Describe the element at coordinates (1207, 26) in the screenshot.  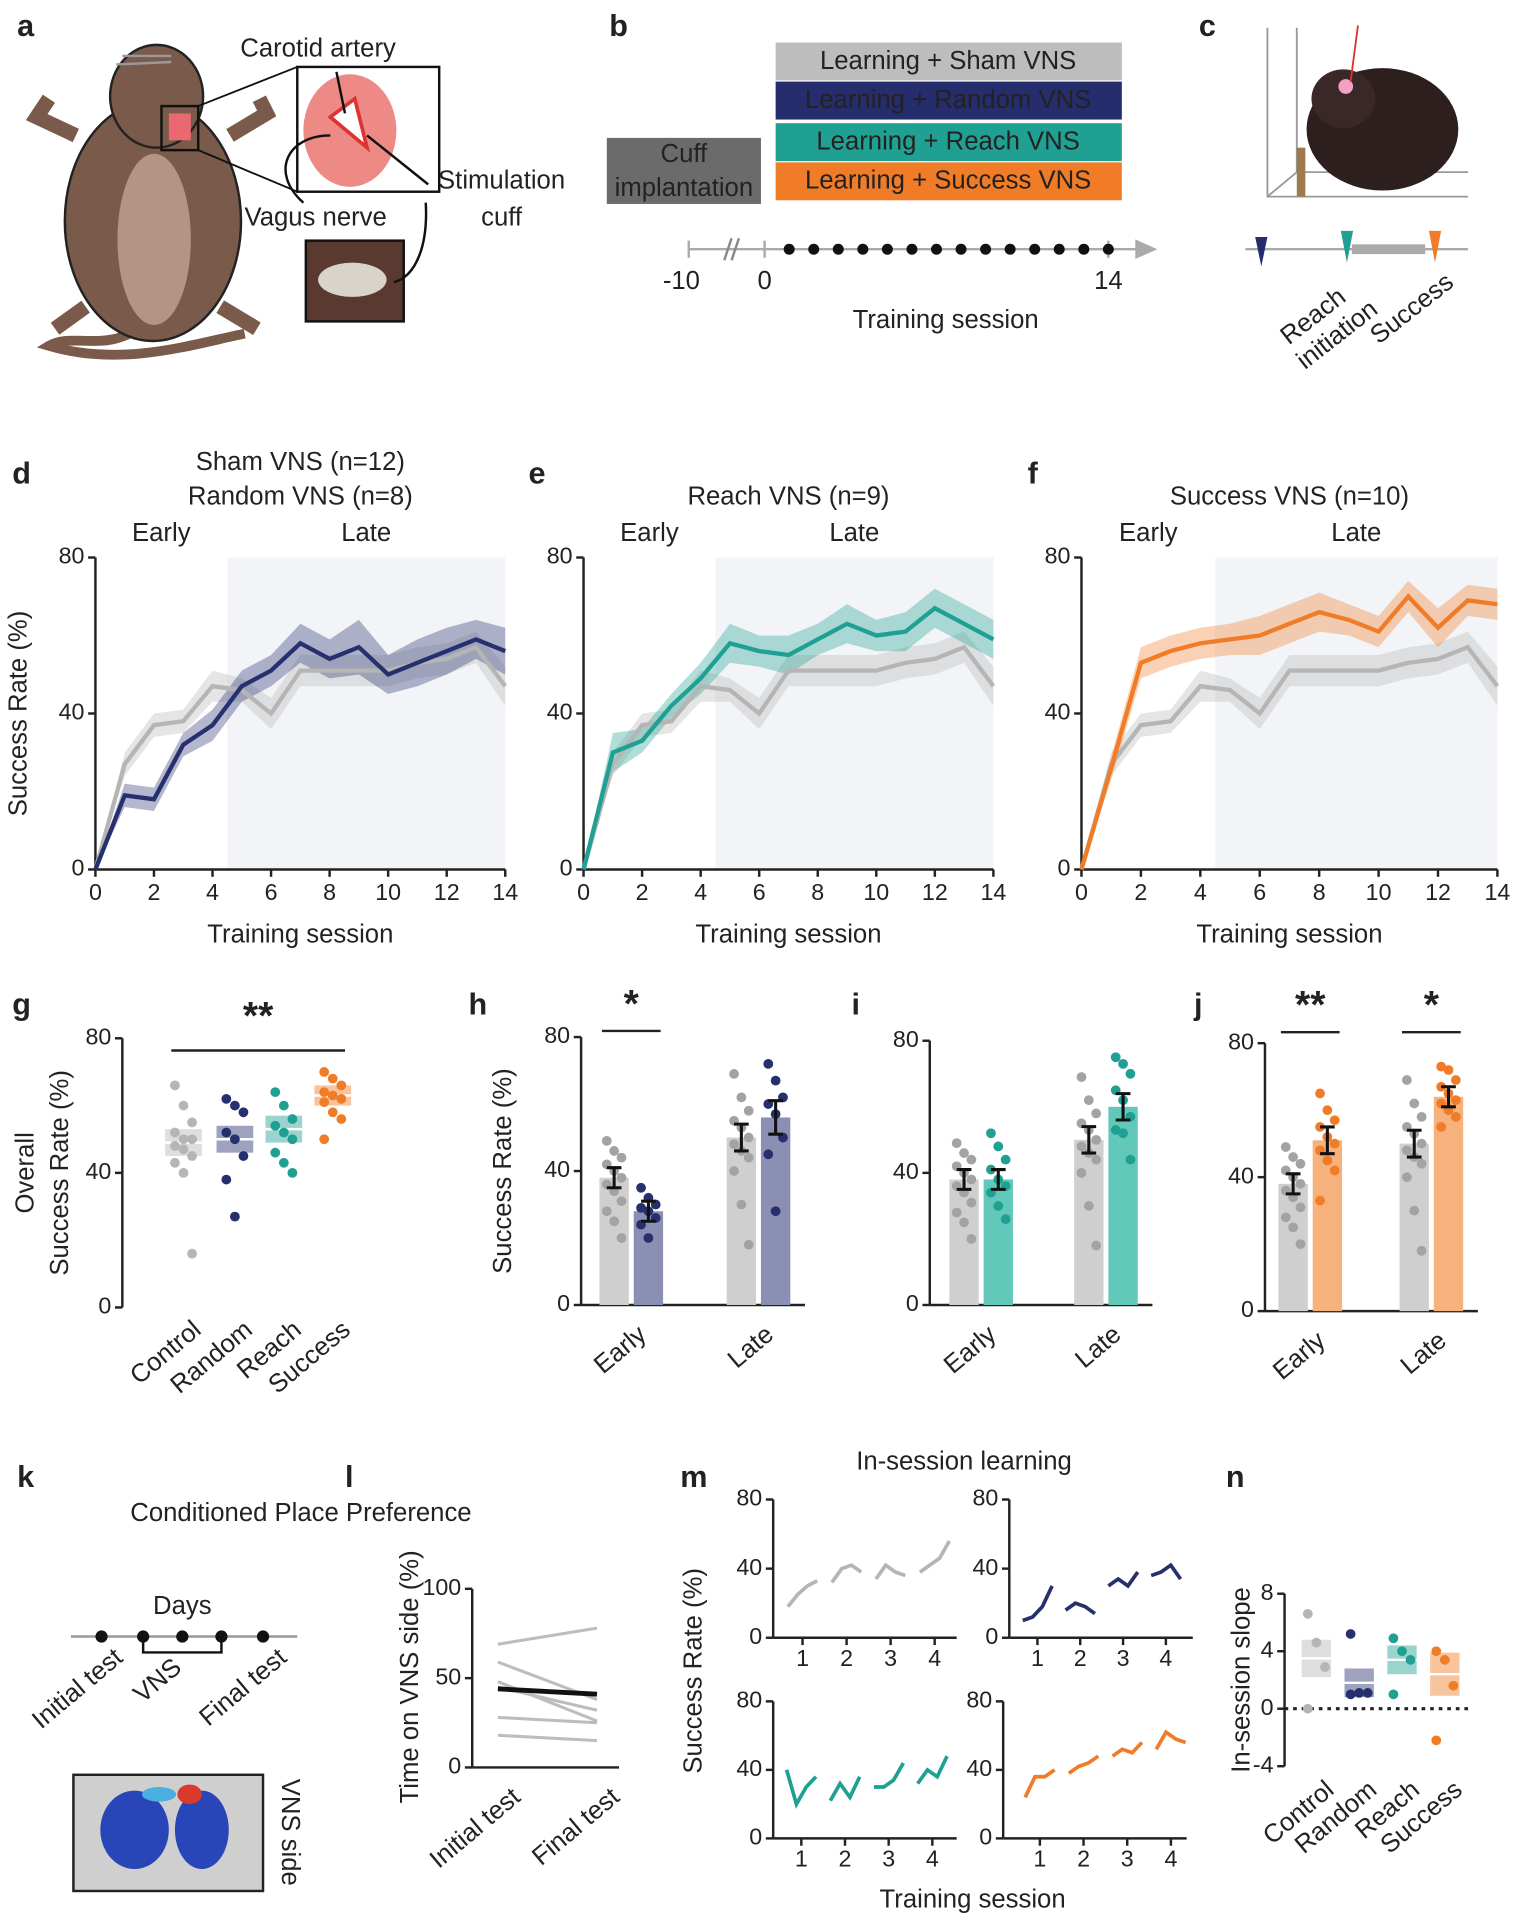
I see `panel-letter: c` at that location.